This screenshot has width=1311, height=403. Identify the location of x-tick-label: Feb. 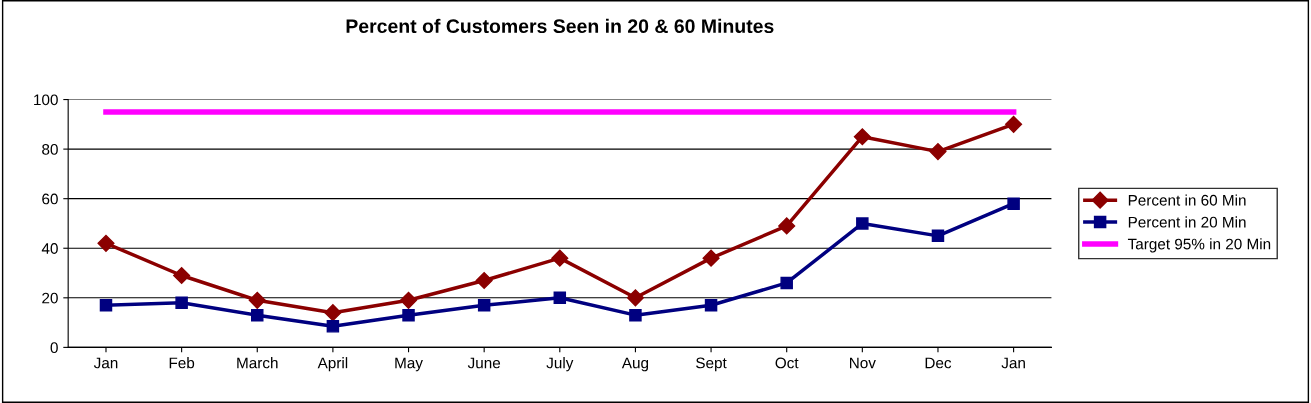
(182, 363).